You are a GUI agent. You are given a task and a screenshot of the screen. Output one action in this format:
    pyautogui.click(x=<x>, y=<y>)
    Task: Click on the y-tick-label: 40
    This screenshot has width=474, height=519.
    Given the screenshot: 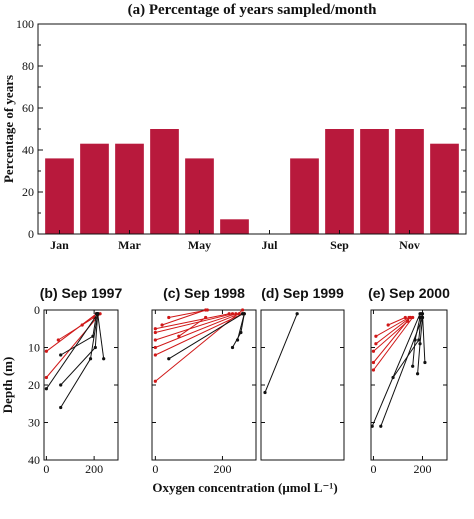 What is the action you would take?
    pyautogui.click(x=28, y=150)
    